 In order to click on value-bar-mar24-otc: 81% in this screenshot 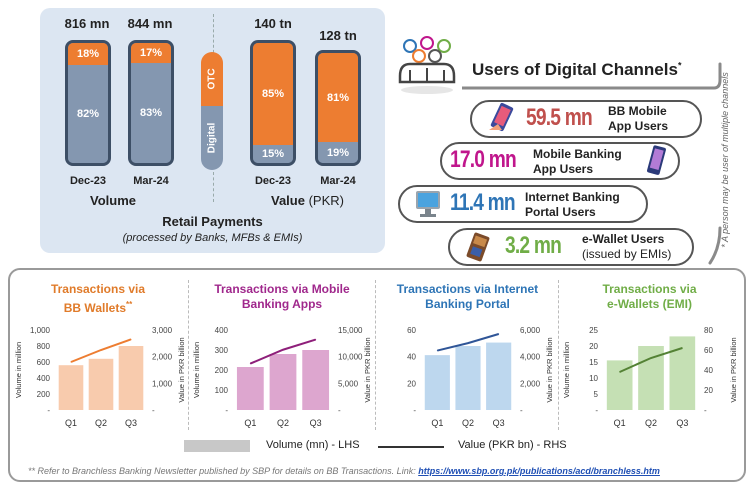, I will do `click(338, 98)`.